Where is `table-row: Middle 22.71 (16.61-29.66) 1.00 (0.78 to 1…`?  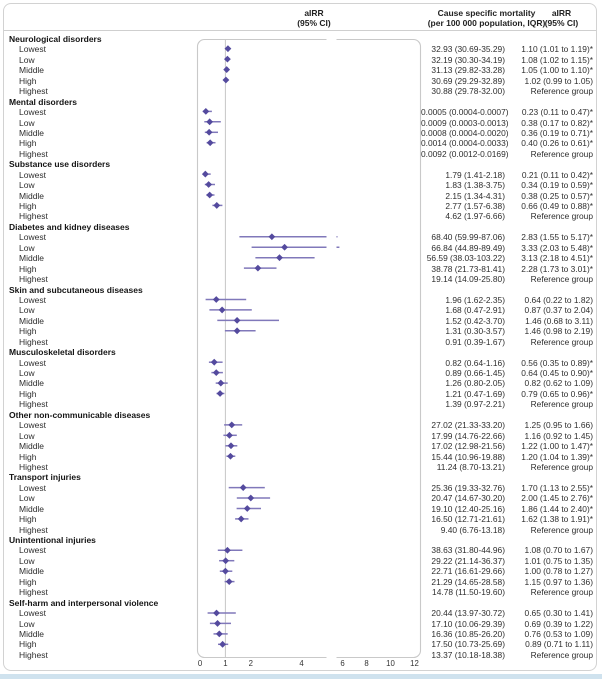 table-row: Middle 22.71 (16.61-29.66) 1.00 (0.78 to 1… is located at coordinates (300, 571).